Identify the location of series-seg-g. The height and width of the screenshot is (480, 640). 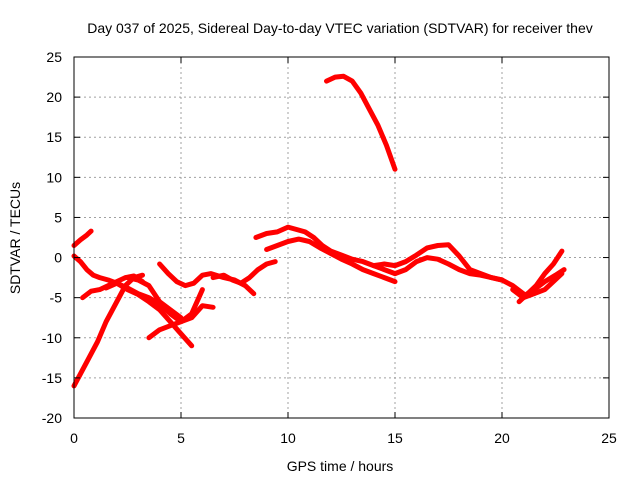
(175, 314).